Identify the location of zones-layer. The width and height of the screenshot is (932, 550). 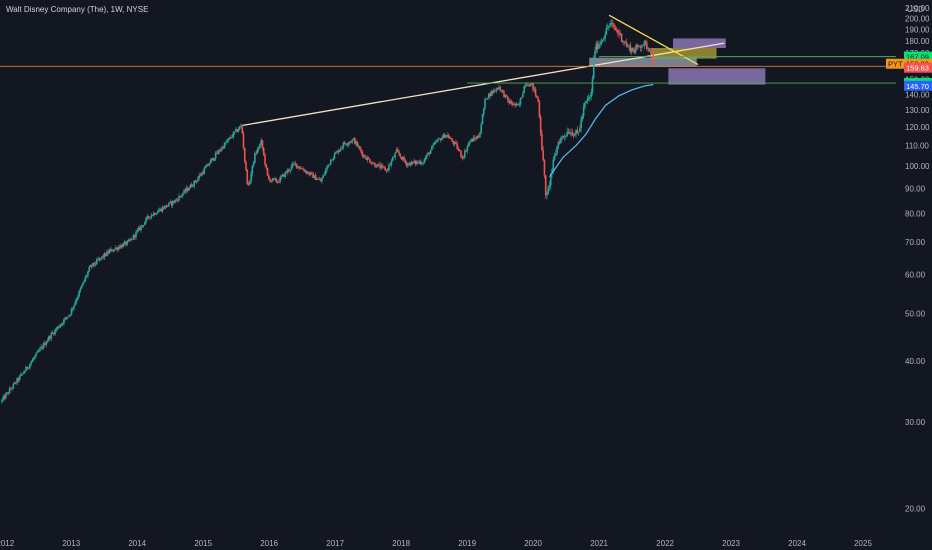
(677, 61).